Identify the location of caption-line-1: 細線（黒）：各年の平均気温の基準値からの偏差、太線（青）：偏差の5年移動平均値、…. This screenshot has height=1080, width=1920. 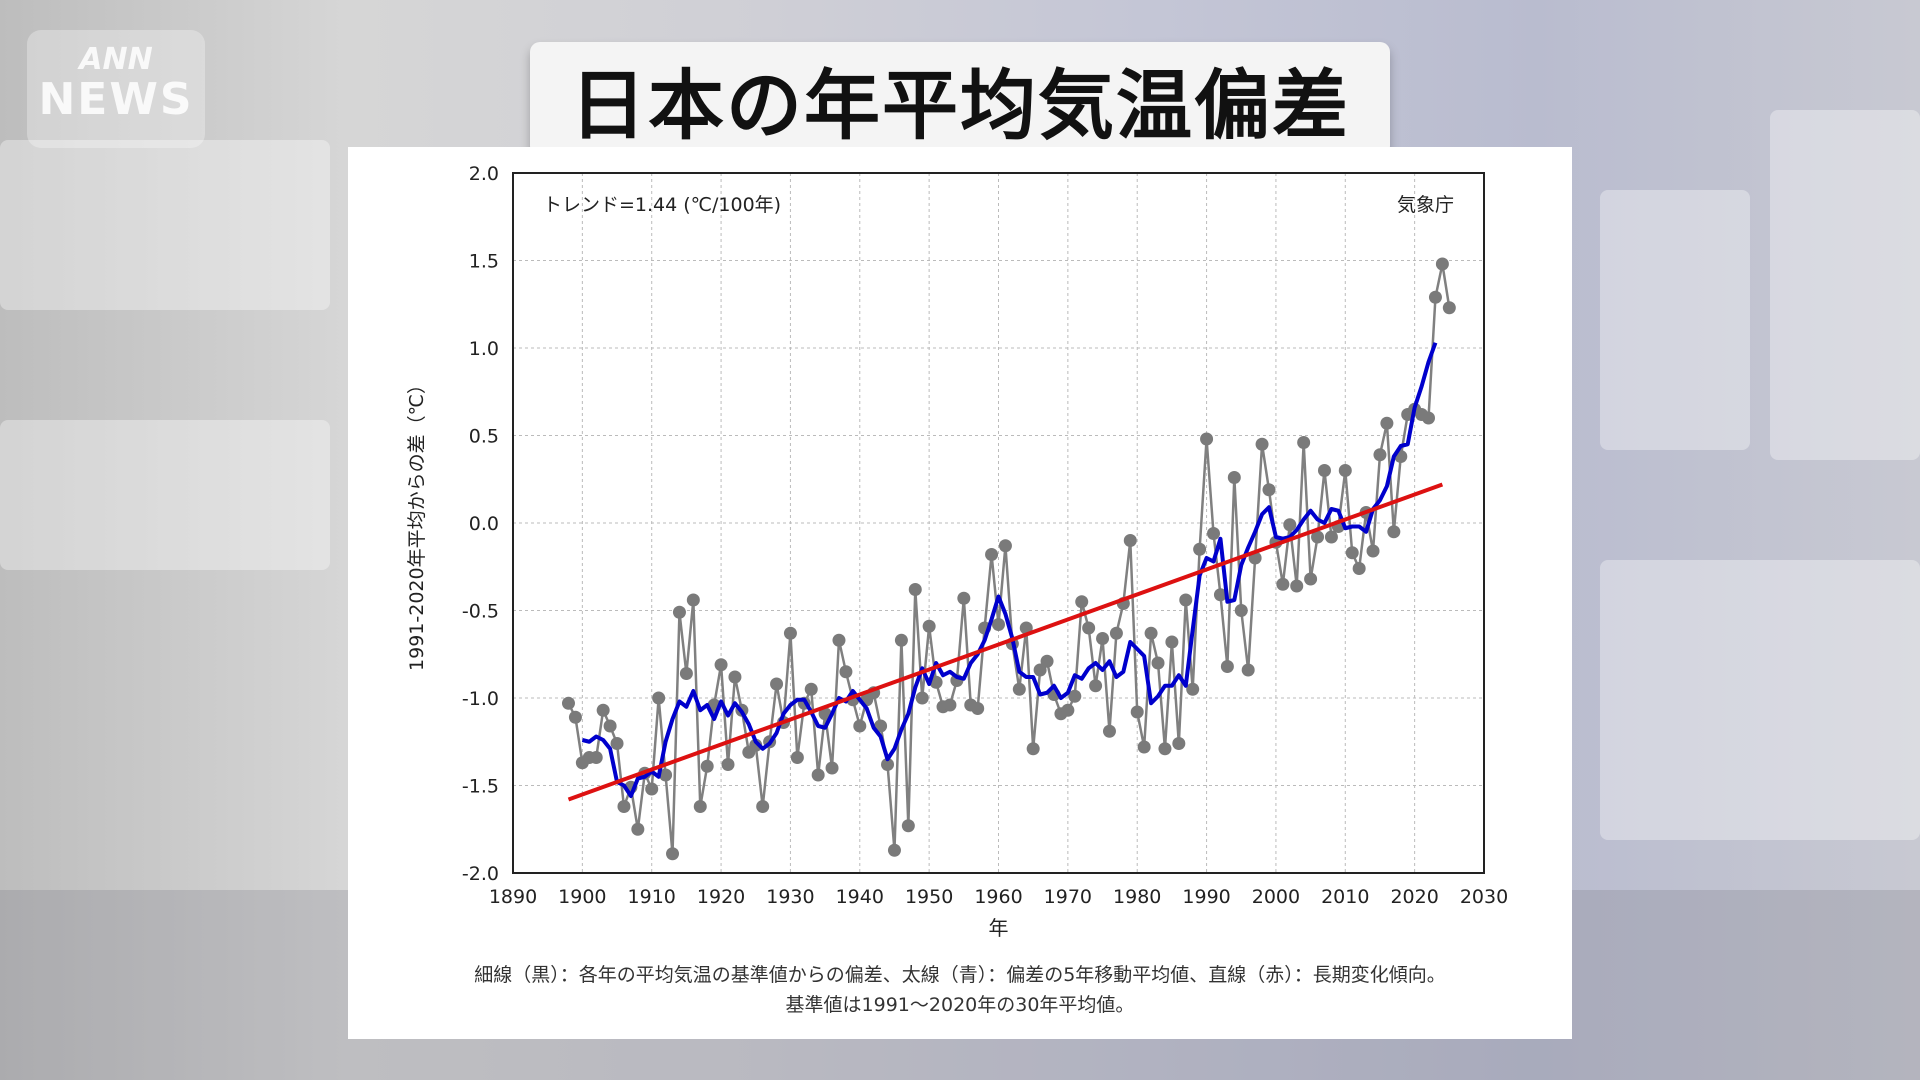
(960, 975).